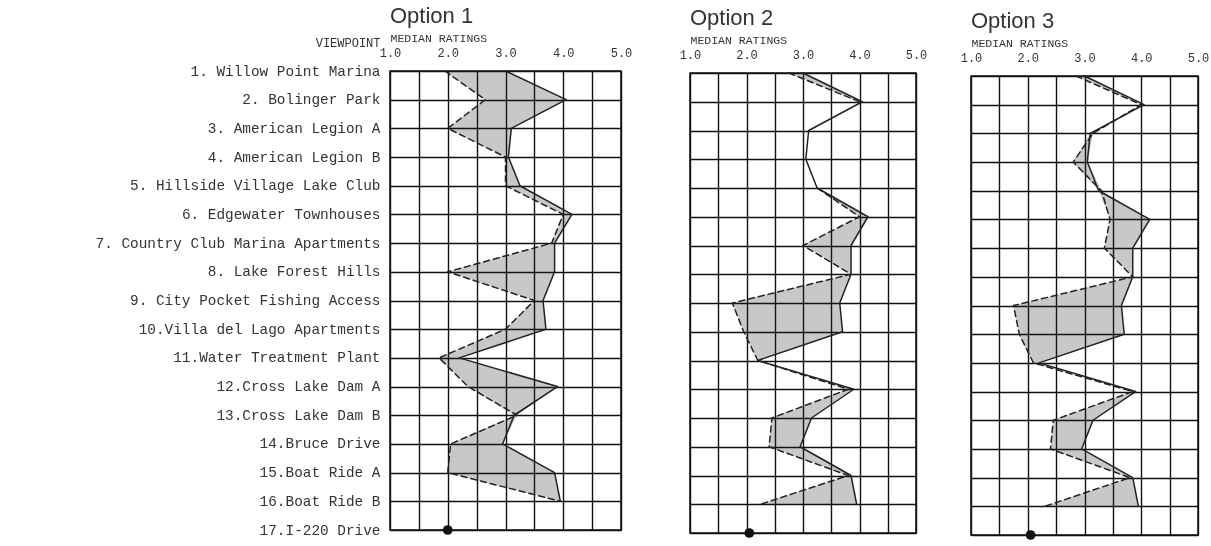 This screenshot has width=1211, height=546. What do you see at coordinates (348, 43) in the screenshot?
I see `y-axis-title: VIEWPOINT` at bounding box center [348, 43].